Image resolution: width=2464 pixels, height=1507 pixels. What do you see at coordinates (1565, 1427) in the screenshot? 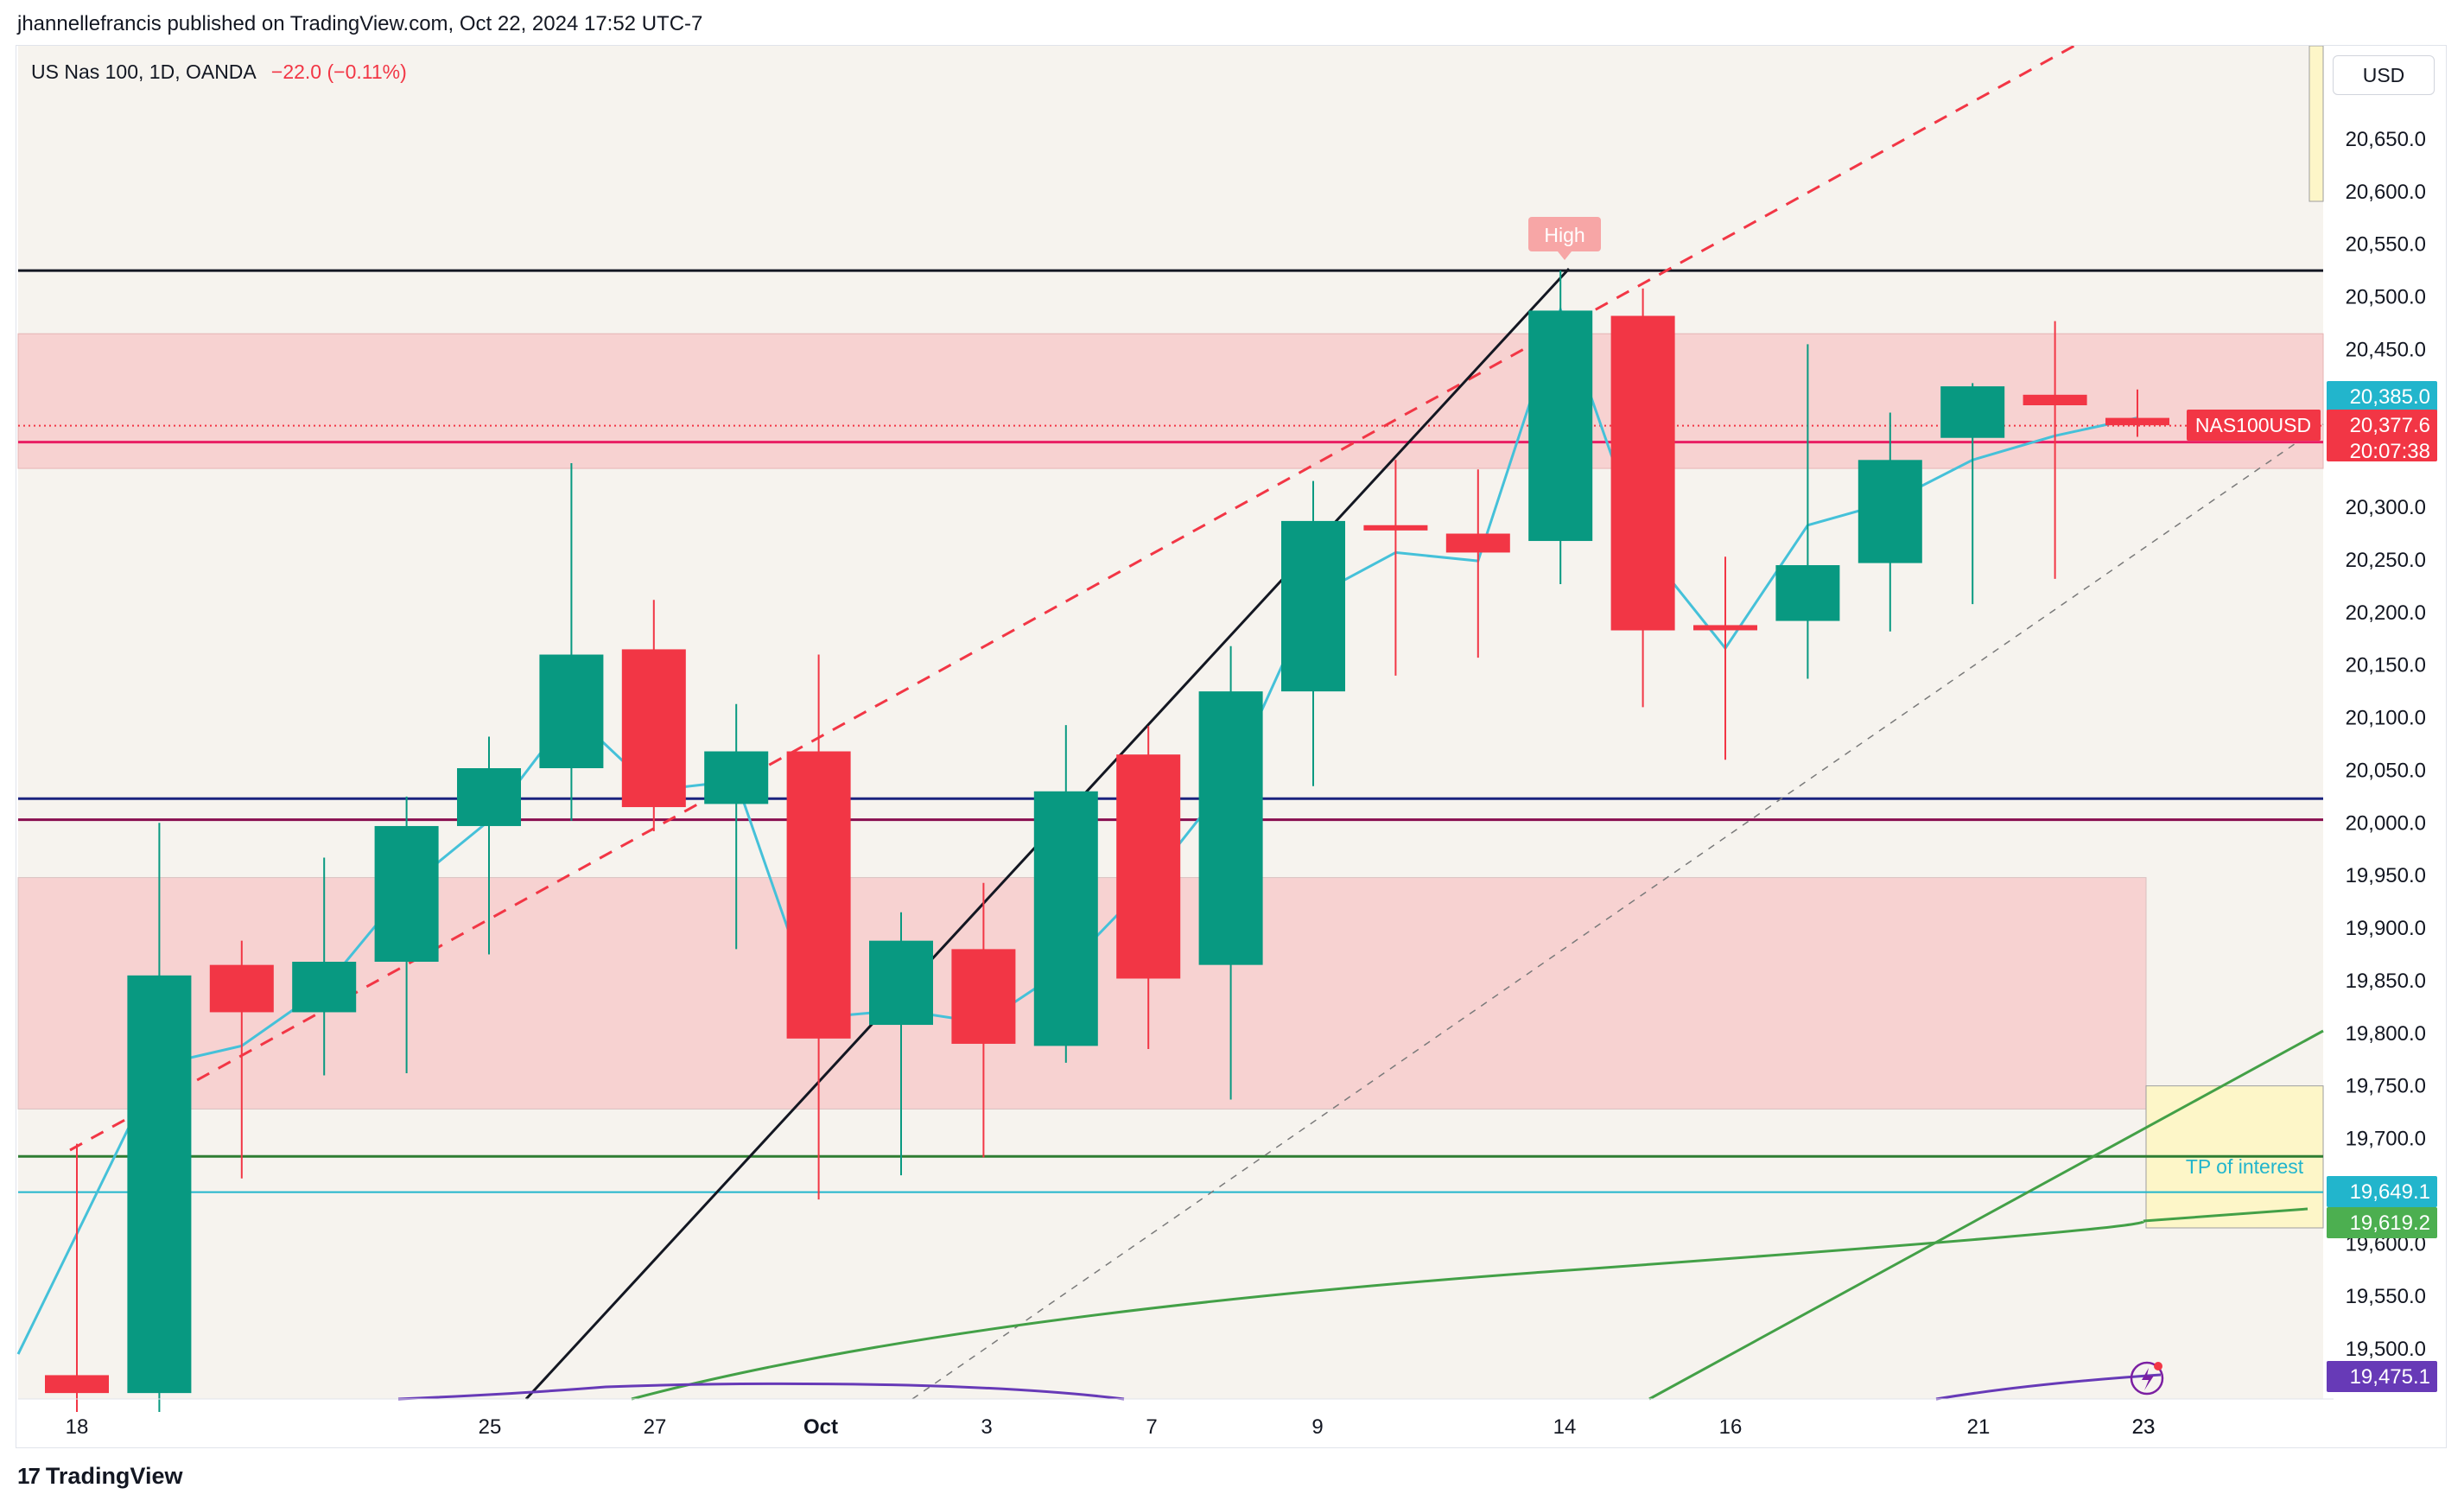
I see `x-tick-label: 14` at bounding box center [1565, 1427].